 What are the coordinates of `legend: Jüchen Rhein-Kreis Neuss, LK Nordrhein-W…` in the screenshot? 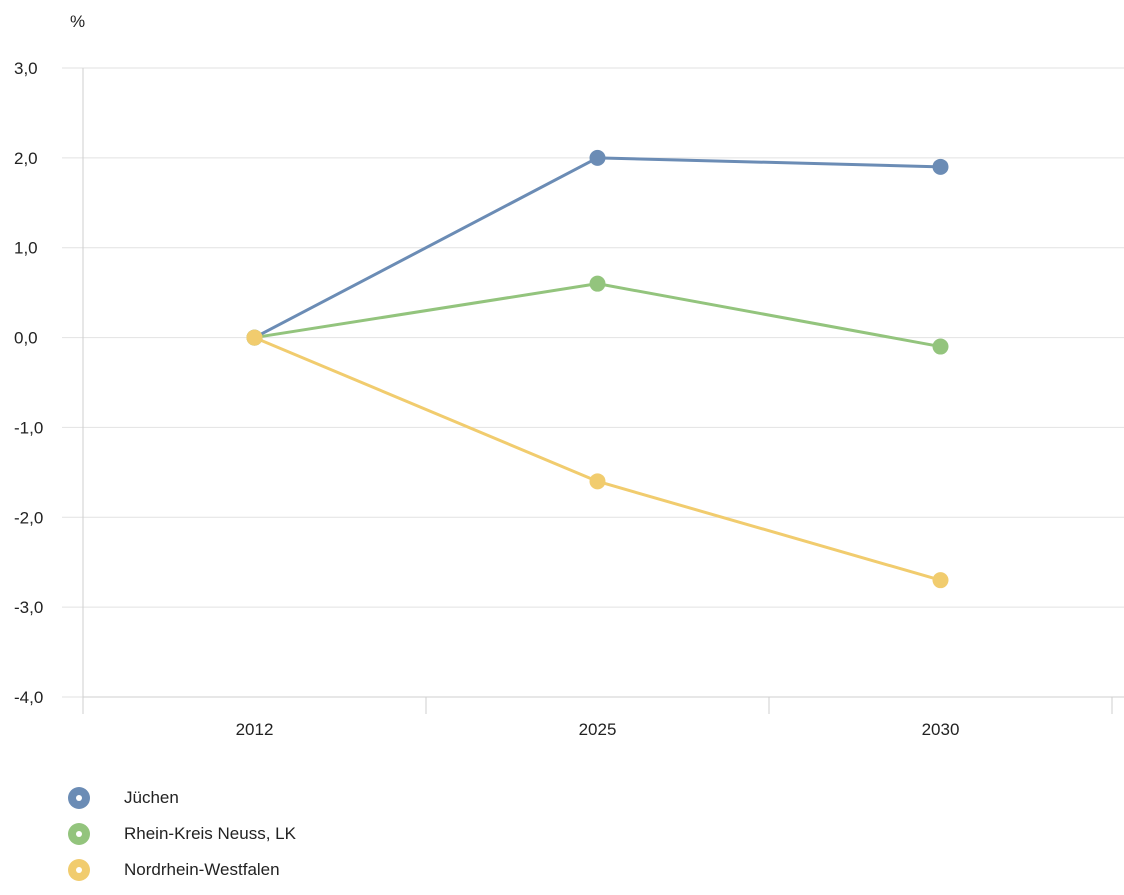 It's located at (182, 834).